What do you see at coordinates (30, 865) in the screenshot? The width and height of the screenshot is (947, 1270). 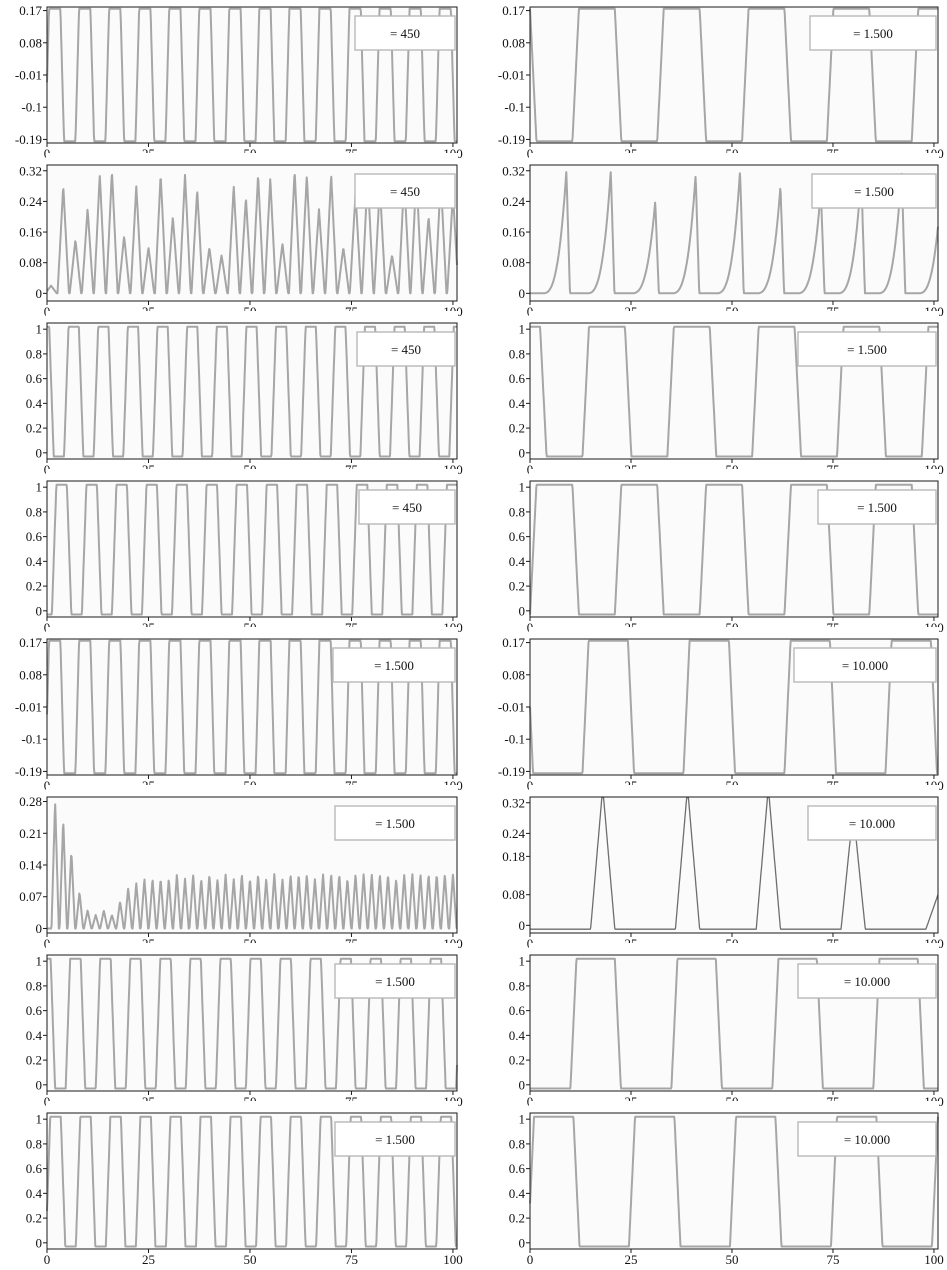 I see `y-tick-label: 0.14` at bounding box center [30, 865].